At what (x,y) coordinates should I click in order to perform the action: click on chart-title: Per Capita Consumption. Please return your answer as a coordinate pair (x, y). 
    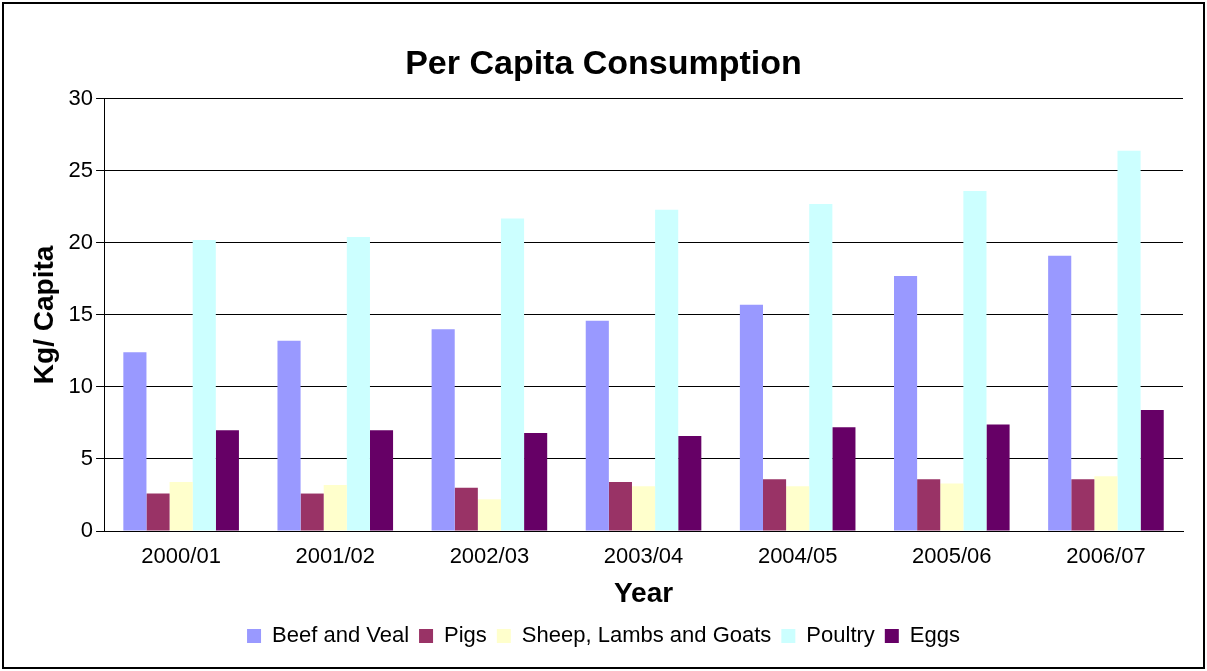
    Looking at the image, I should click on (603, 61).